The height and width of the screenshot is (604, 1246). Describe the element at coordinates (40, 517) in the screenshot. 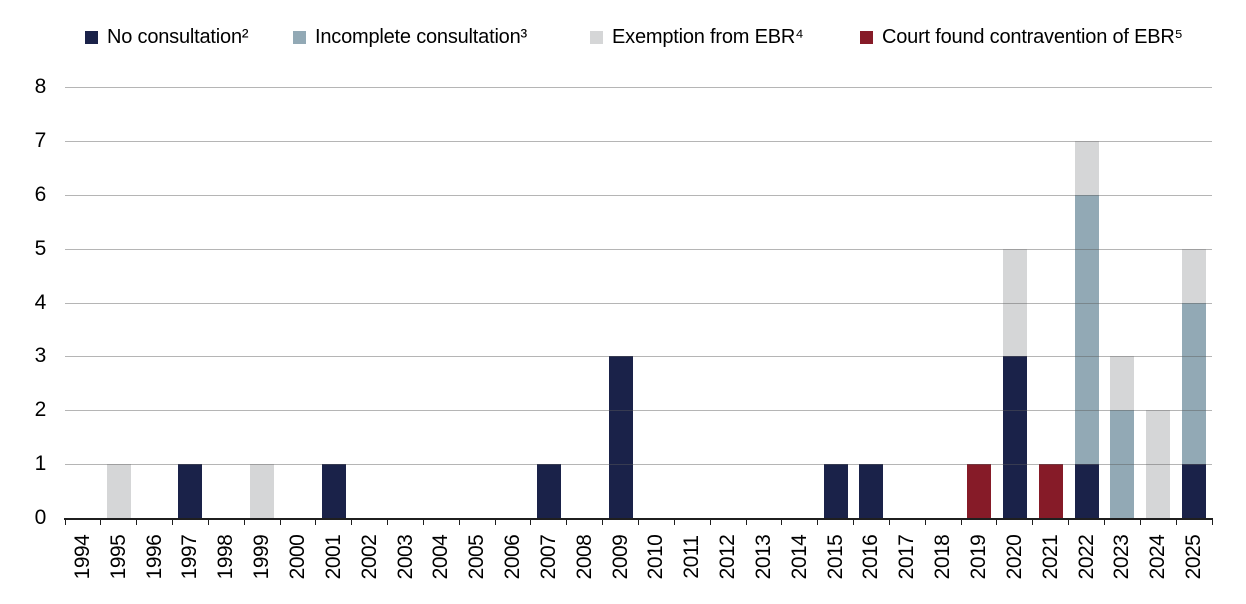

I see `y-axis-tick-label: 0` at that location.